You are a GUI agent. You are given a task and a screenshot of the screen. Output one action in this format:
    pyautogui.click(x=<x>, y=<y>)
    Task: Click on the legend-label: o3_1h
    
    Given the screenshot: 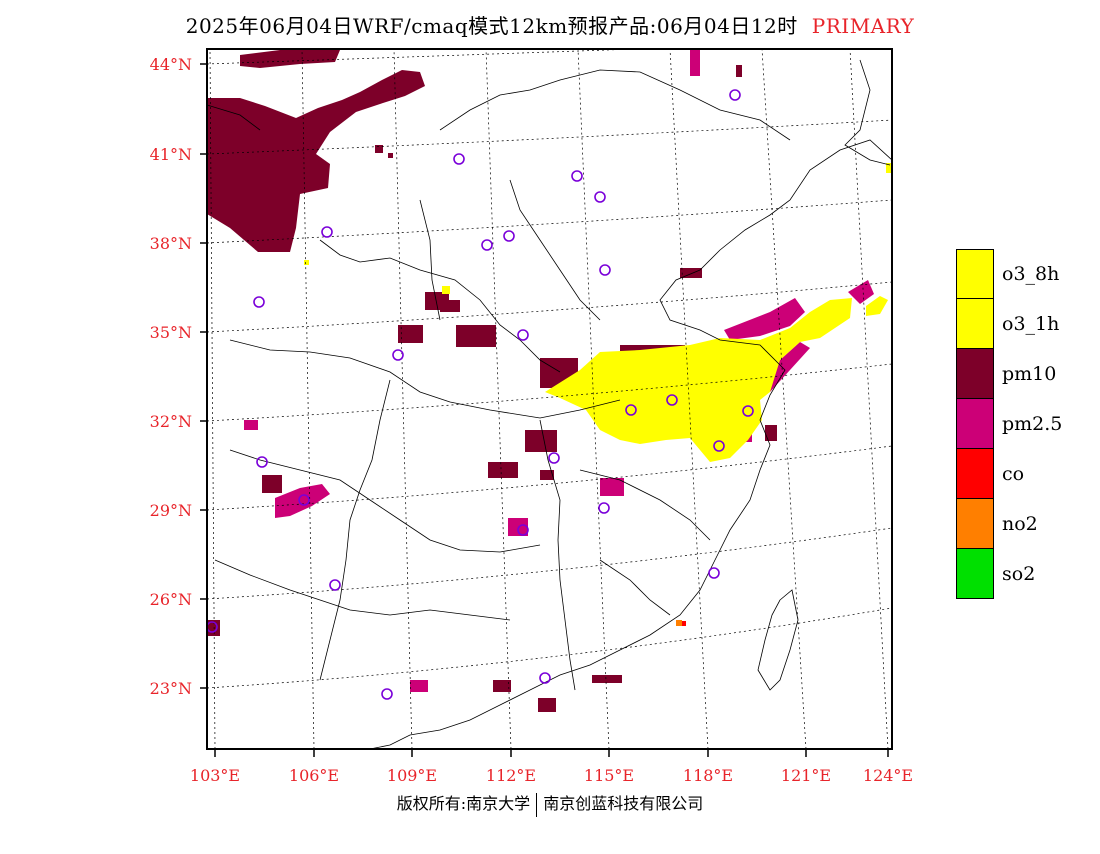 What is the action you would take?
    pyautogui.click(x=1031, y=324)
    